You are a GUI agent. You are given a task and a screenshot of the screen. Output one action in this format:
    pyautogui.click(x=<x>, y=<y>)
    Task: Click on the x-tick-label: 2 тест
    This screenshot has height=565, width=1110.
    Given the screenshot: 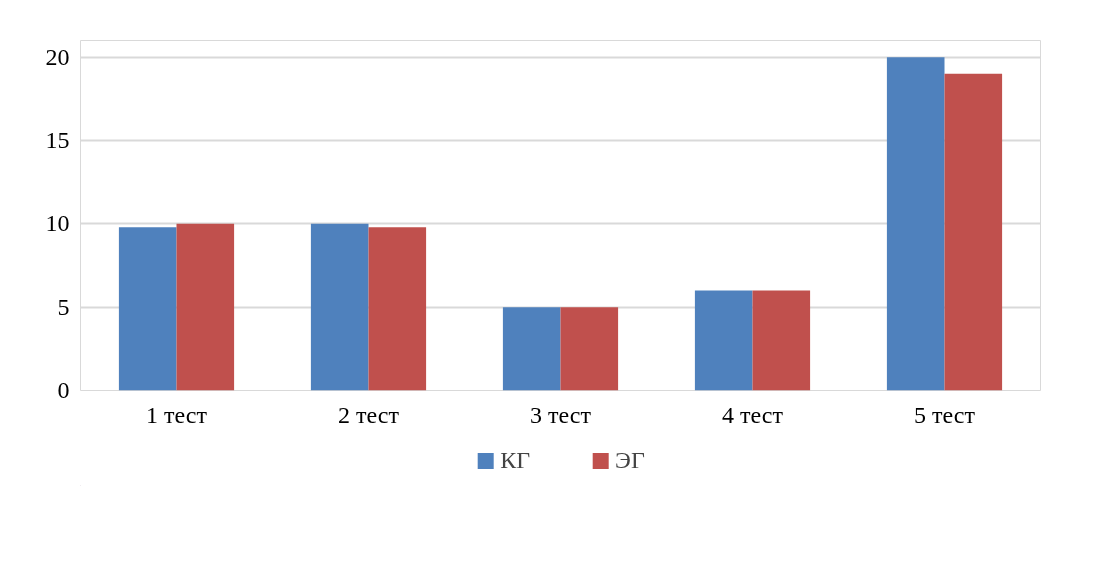 What is the action you would take?
    pyautogui.click(x=369, y=414)
    